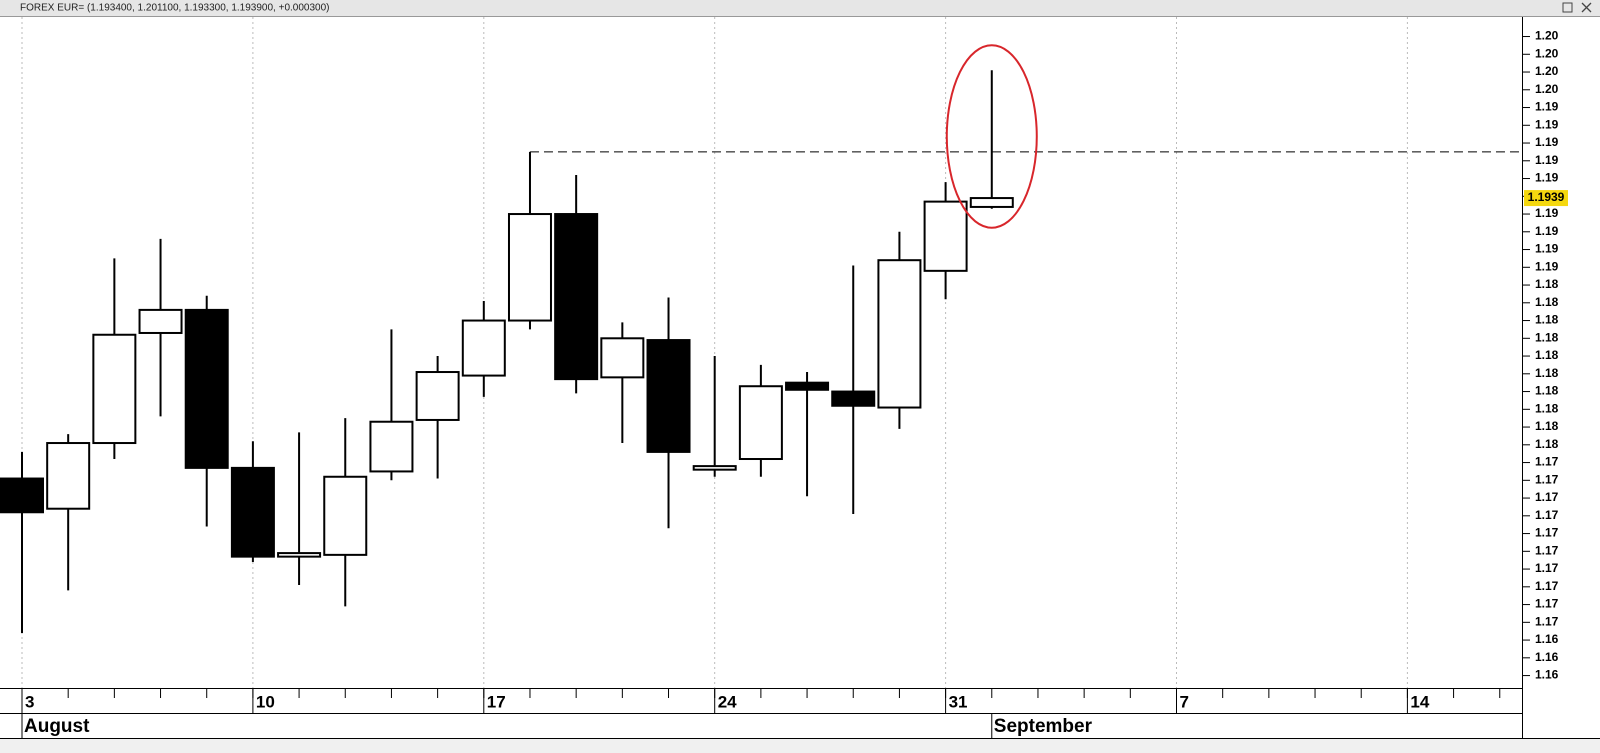 This screenshot has height=753, width=1600. What do you see at coordinates (727, 701) in the screenshot?
I see `x-tick-label: 24` at bounding box center [727, 701].